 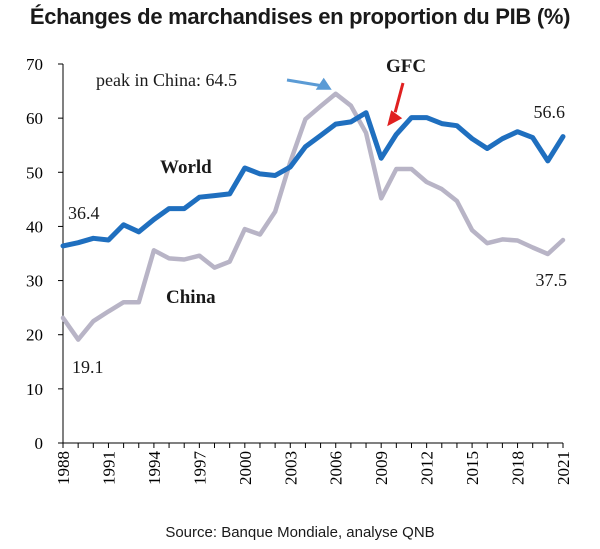 I want to click on y-tick-label: 70, so click(x=34, y=64).